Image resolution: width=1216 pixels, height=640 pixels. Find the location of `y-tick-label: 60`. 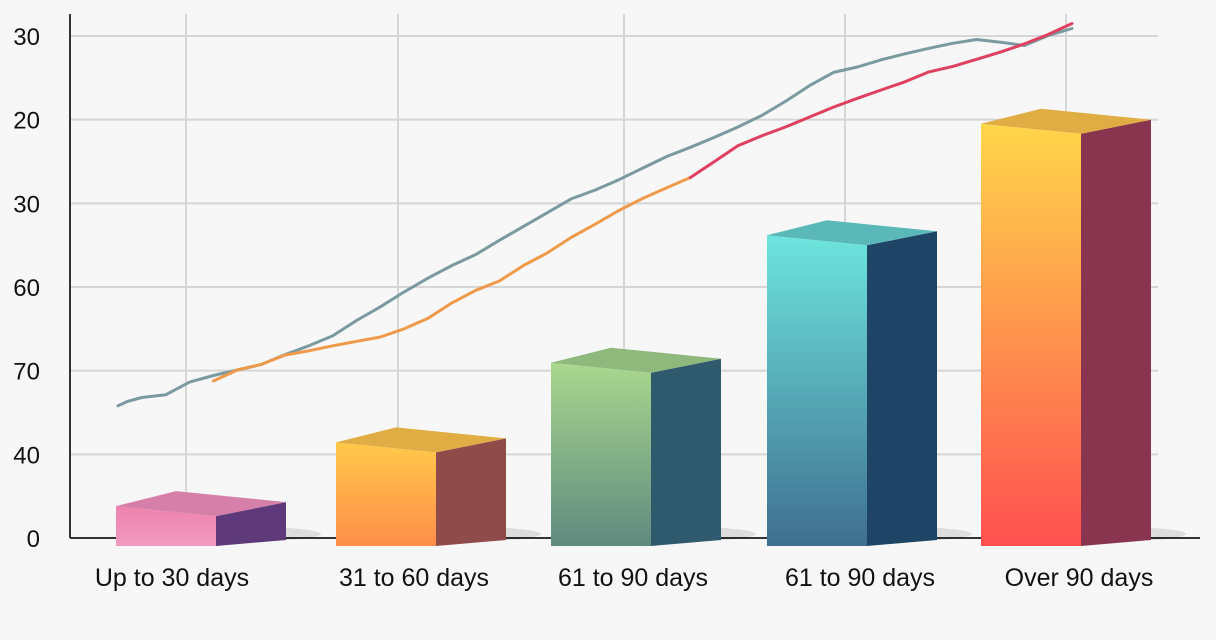

y-tick-label: 60 is located at coordinates (26, 288).